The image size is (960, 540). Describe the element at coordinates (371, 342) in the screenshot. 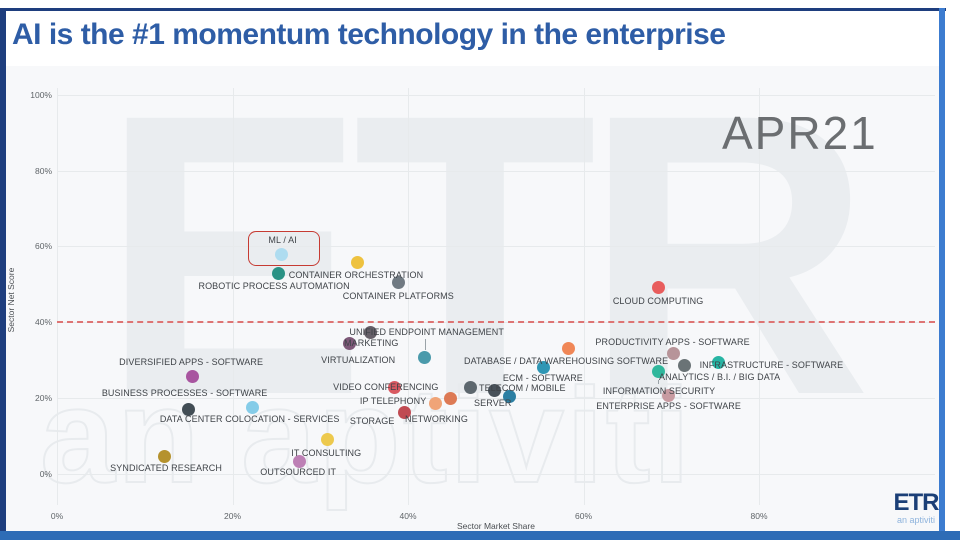

I see `data-point-label: MARKETING` at that location.